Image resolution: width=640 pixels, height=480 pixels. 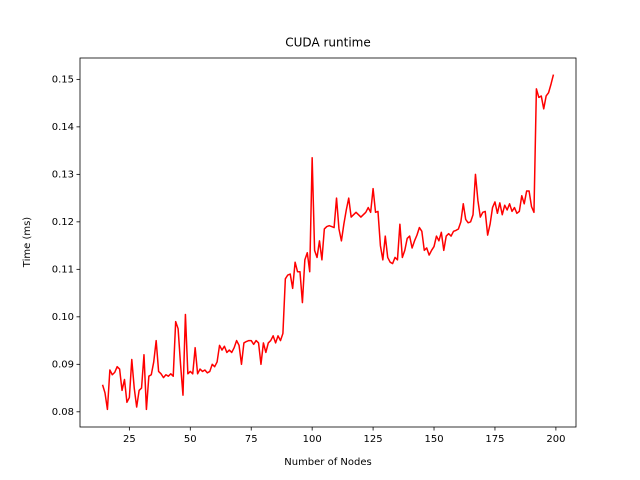 What do you see at coordinates (327, 43) in the screenshot?
I see `chart-title: CUDA runtime` at bounding box center [327, 43].